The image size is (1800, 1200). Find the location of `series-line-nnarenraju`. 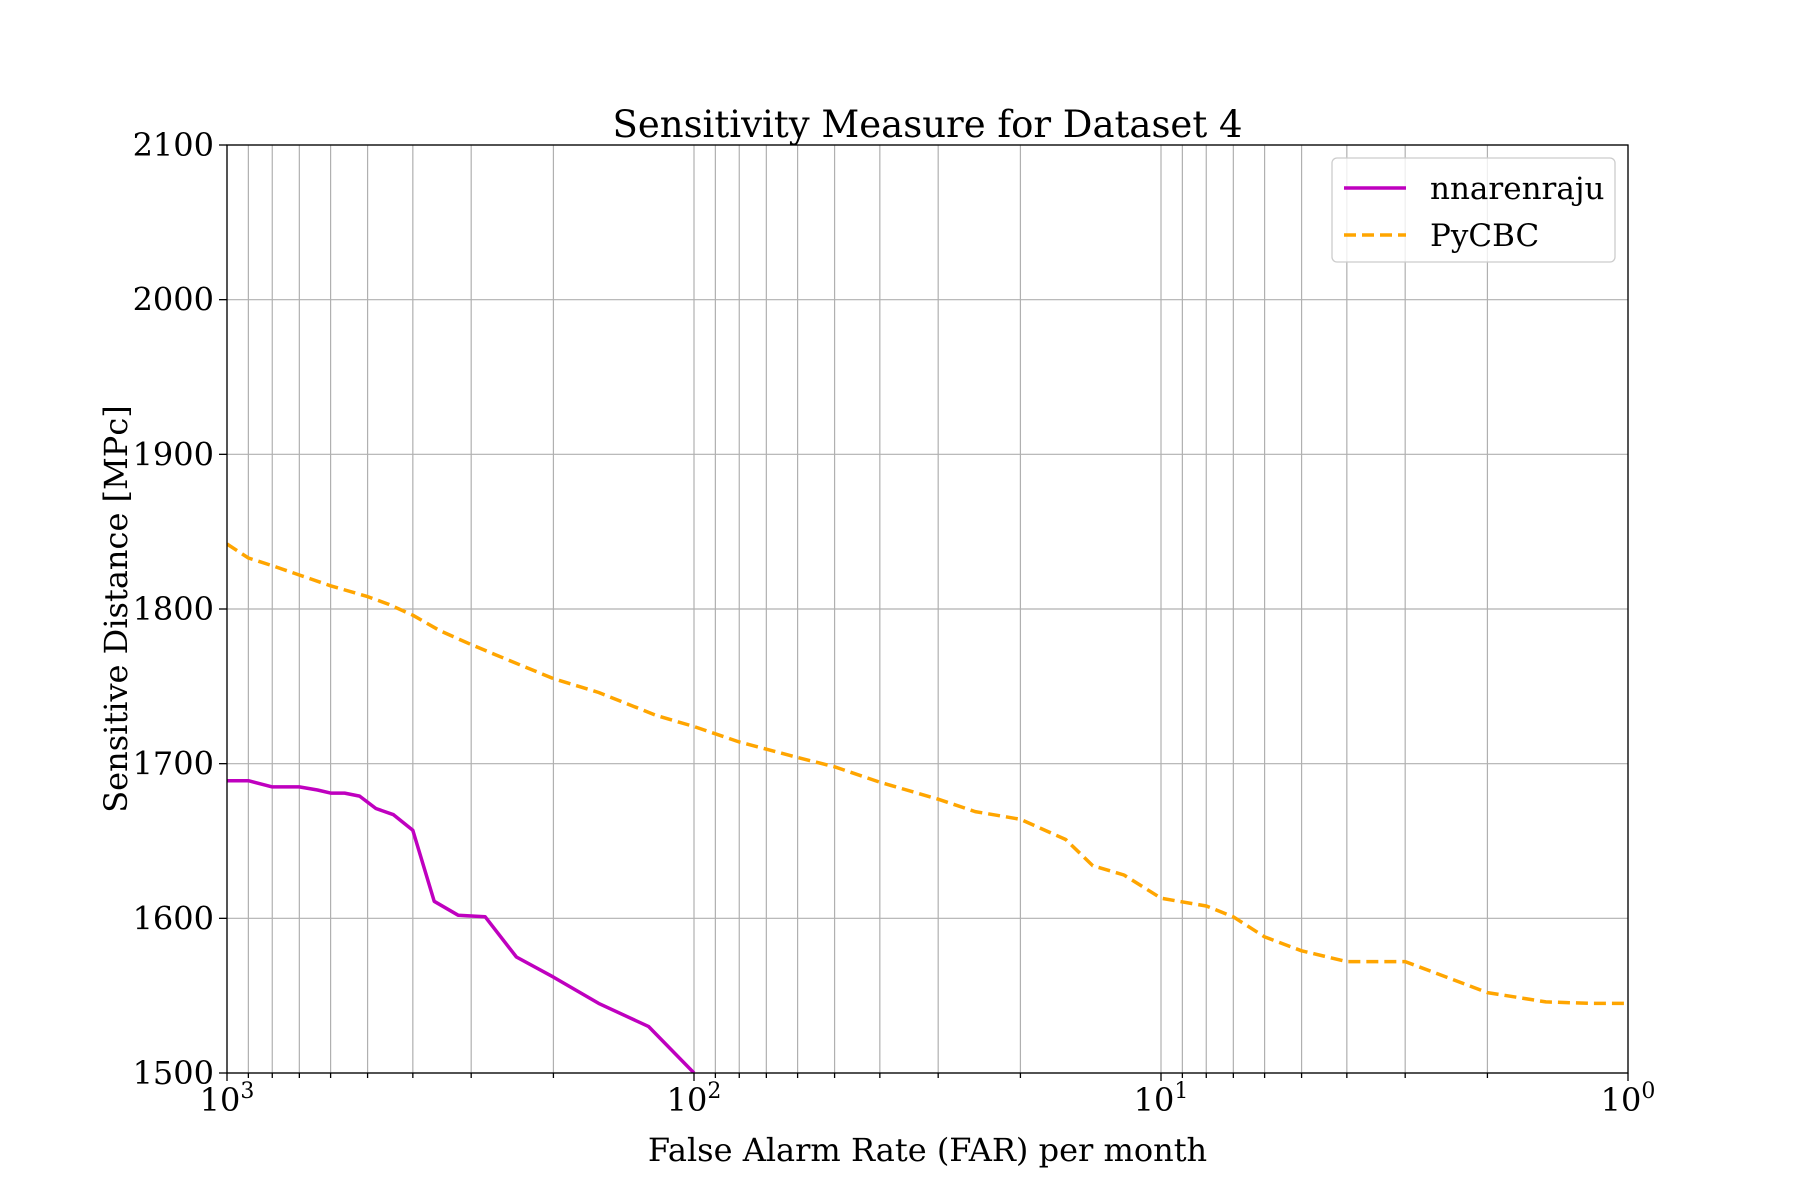

series-line-nnarenraju is located at coordinates (461, 925).